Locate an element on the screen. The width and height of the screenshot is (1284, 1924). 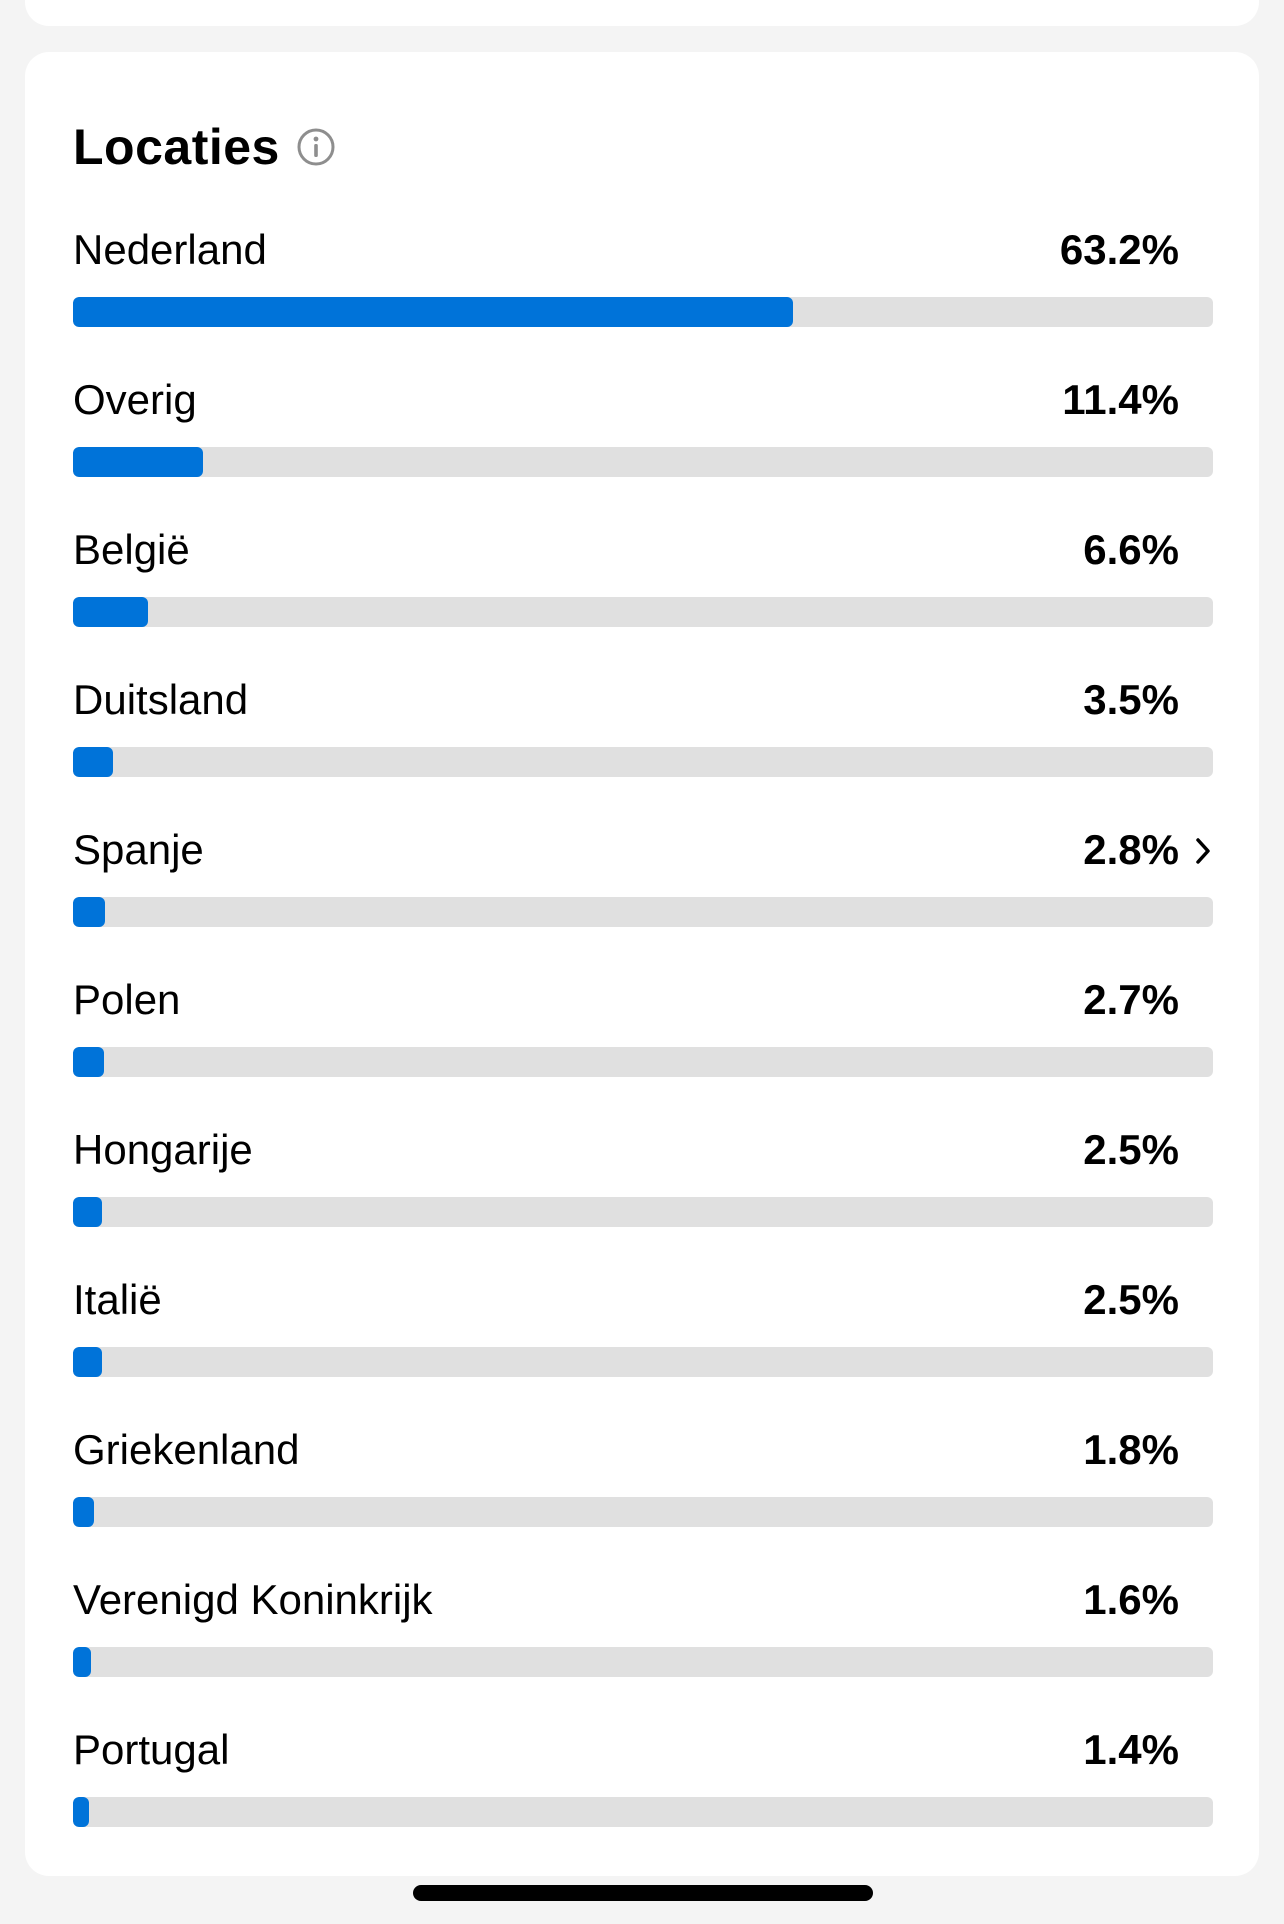
location-row: Hongarije 2.5% is located at coordinates (643, 1195).